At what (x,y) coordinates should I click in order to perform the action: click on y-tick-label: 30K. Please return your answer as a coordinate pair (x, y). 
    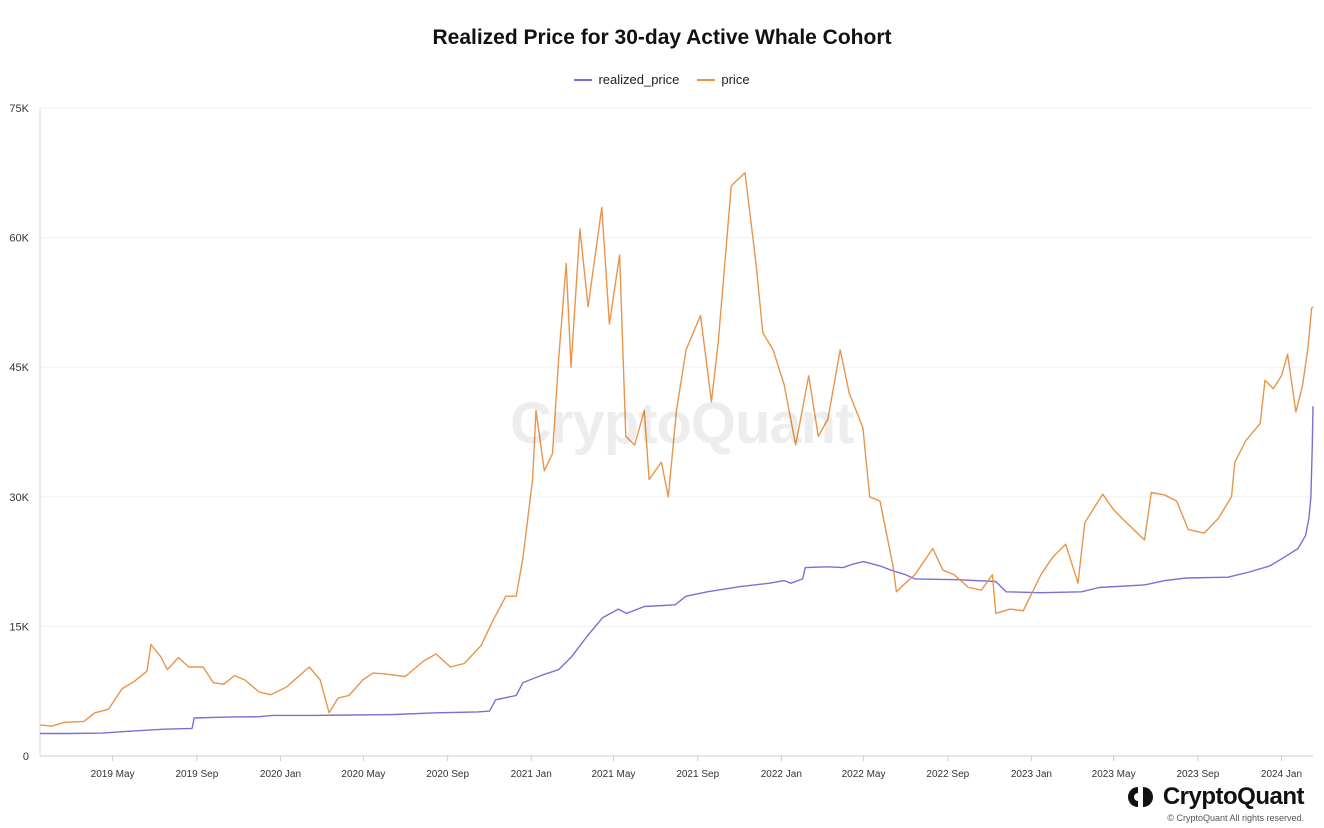
    Looking at the image, I should click on (19, 498).